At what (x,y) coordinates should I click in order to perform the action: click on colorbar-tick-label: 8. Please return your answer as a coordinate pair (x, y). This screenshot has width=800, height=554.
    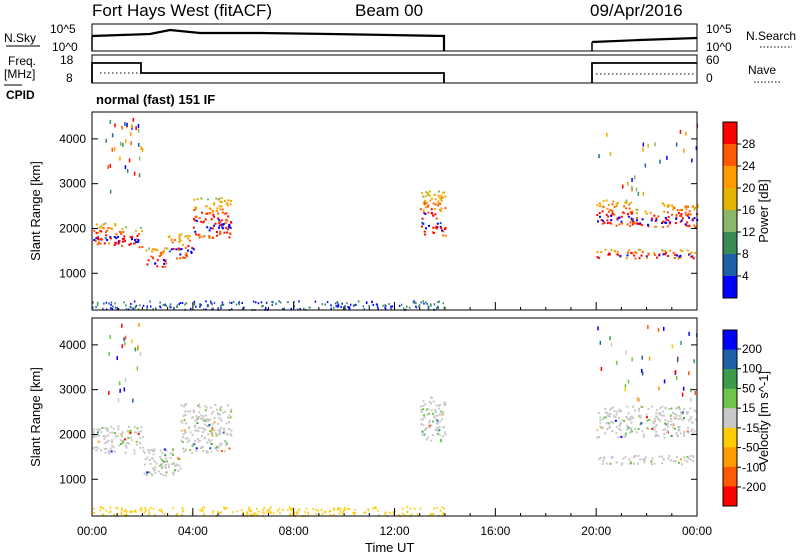
    Looking at the image, I should click on (745, 254).